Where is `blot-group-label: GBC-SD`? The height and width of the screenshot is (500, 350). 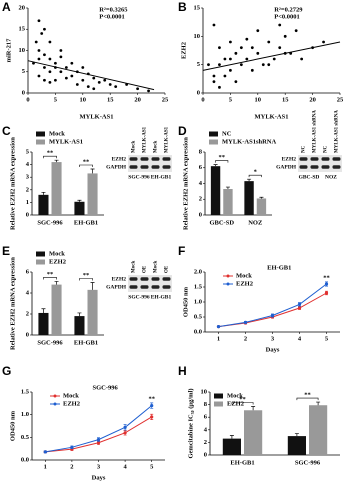 blot-group-label: GBC-SD is located at coordinates (309, 177).